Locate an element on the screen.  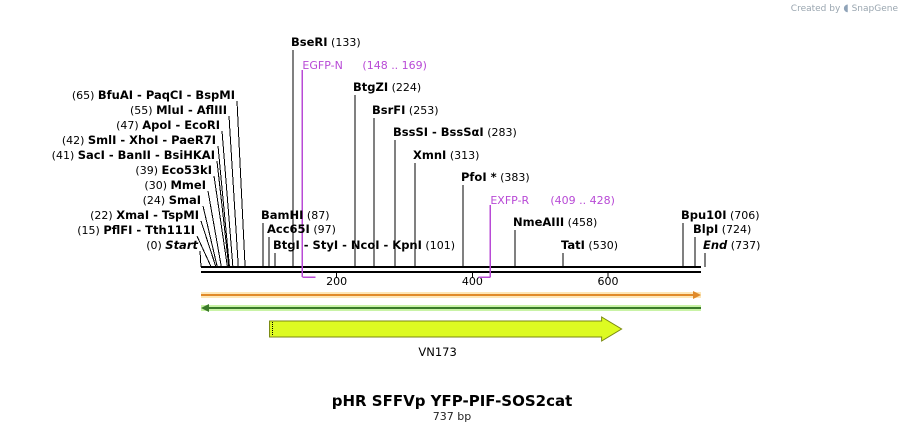
enzyme-label-right: BsrFI (253) is located at coordinates (405, 110).